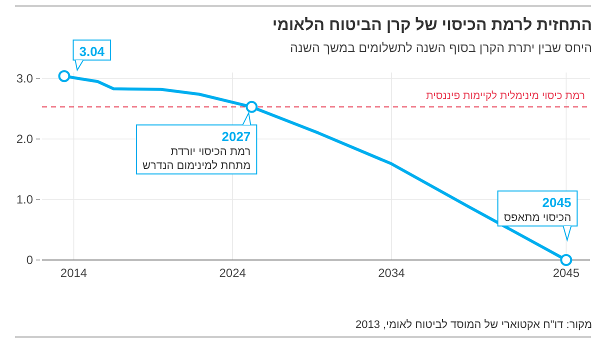  What do you see at coordinates (25, 199) in the screenshot?
I see `y-tick-label: 1.0` at bounding box center [25, 199].